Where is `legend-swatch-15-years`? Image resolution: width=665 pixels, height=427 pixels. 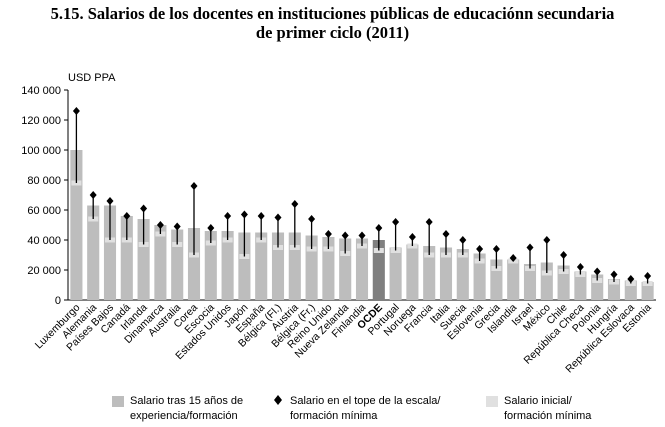
legend-swatch-15-years is located at coordinates (118, 401).